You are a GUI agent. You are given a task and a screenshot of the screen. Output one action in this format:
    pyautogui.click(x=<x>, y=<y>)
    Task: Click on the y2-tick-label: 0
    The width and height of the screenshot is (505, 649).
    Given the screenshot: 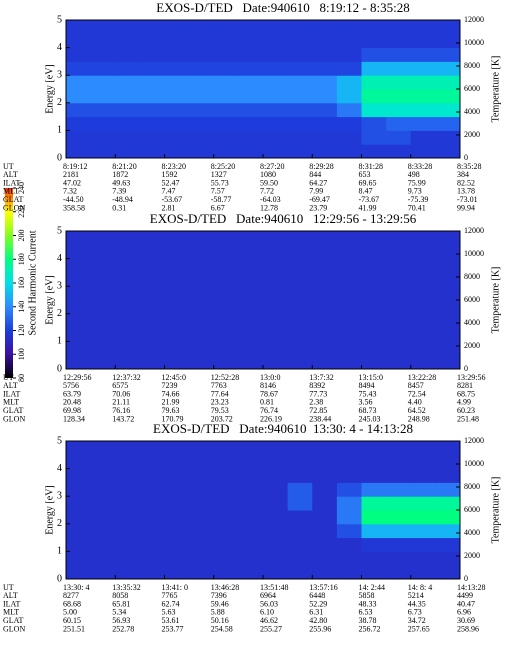 What is the action you would take?
    pyautogui.click(x=466, y=157)
    